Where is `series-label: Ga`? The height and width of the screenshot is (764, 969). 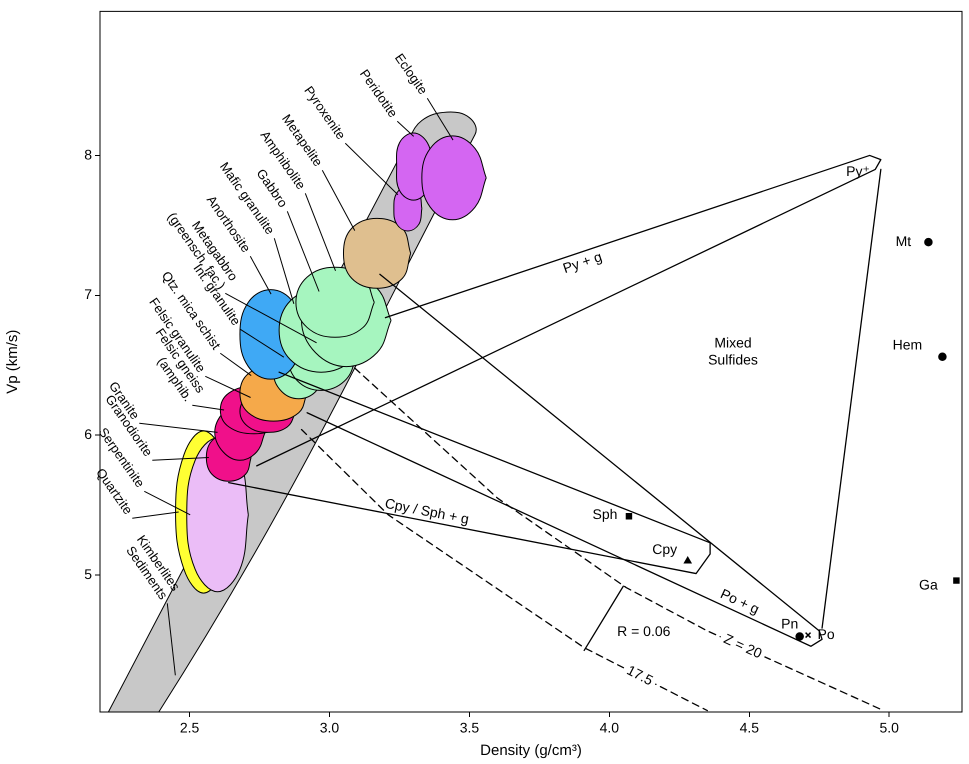
series-label: Ga is located at coordinates (928, 584).